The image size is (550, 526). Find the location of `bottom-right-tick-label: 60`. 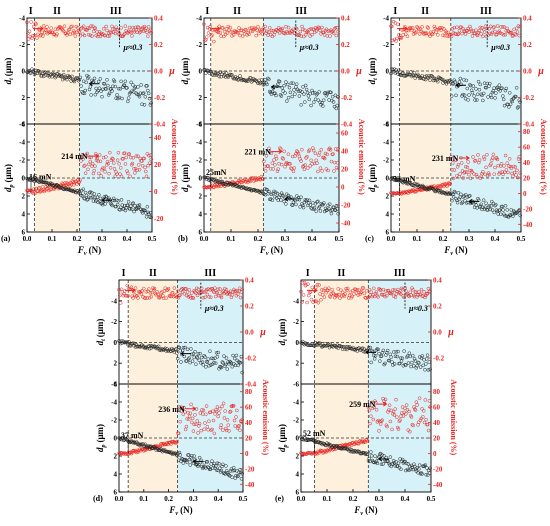

bottom-right-tick-label: 60 is located at coordinates (527, 148).